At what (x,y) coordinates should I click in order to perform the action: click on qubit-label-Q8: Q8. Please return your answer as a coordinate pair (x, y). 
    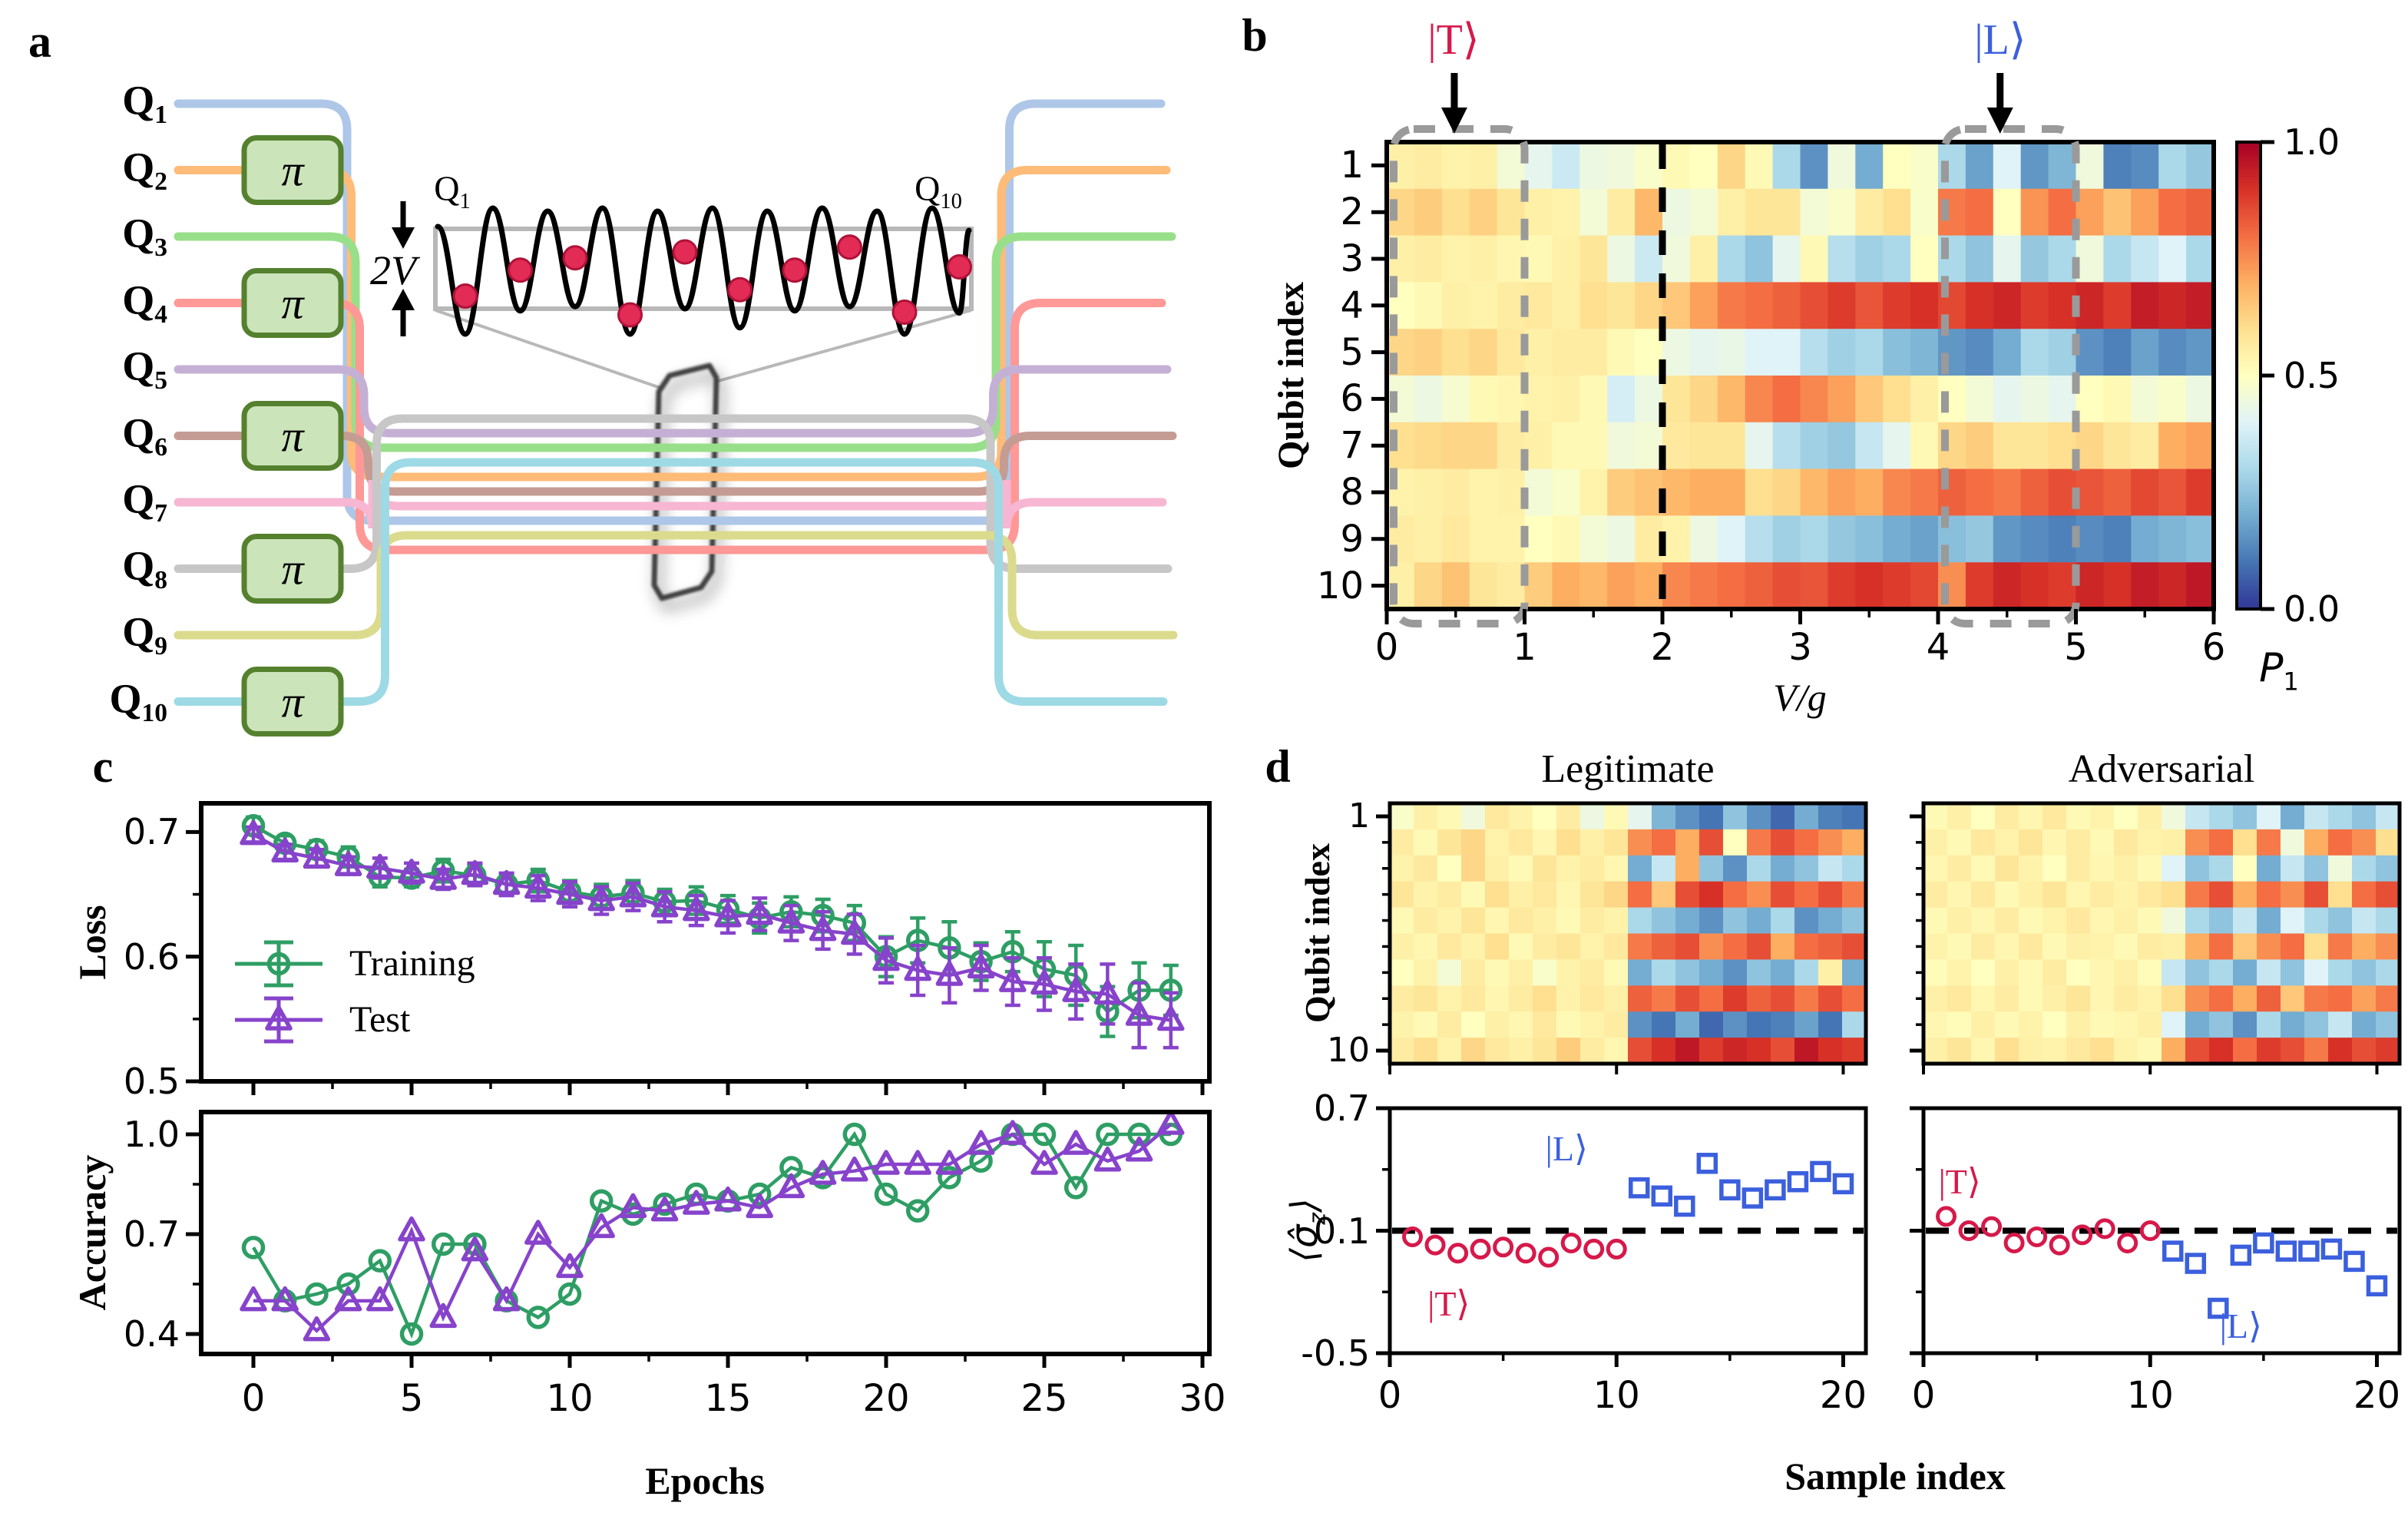
    Looking at the image, I should click on (145, 567).